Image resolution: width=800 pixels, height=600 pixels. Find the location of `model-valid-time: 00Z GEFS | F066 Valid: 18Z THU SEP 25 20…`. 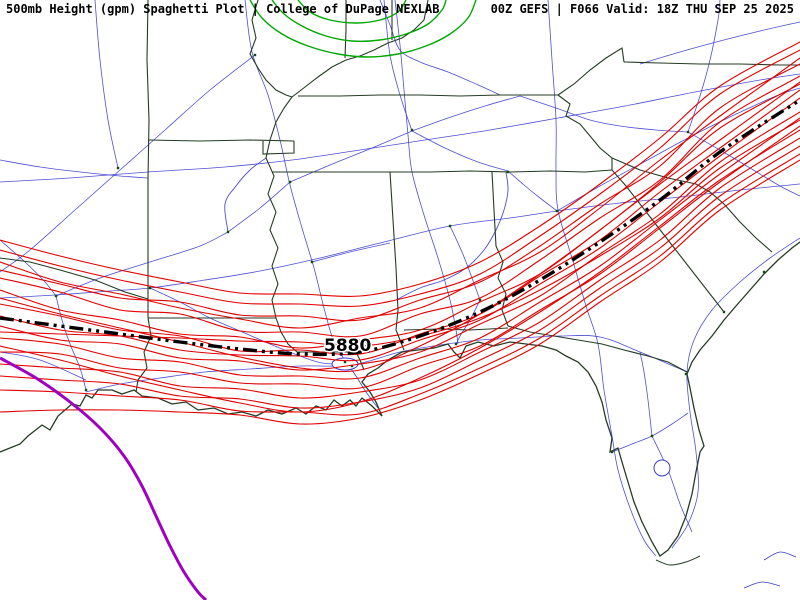

model-valid-time: 00Z GEFS | F066 Valid: 18Z THU SEP 25 20… is located at coordinates (642, 9).